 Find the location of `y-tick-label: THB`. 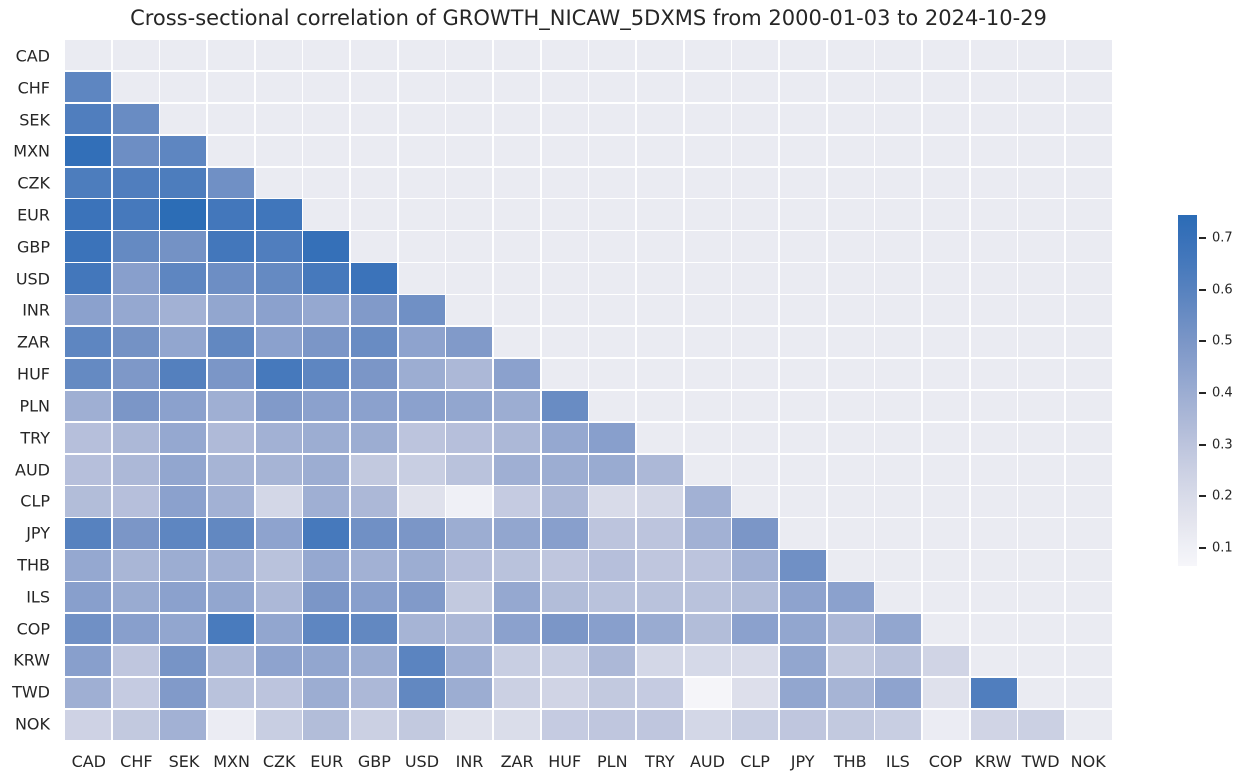

y-tick-label: THB is located at coordinates (33, 565).